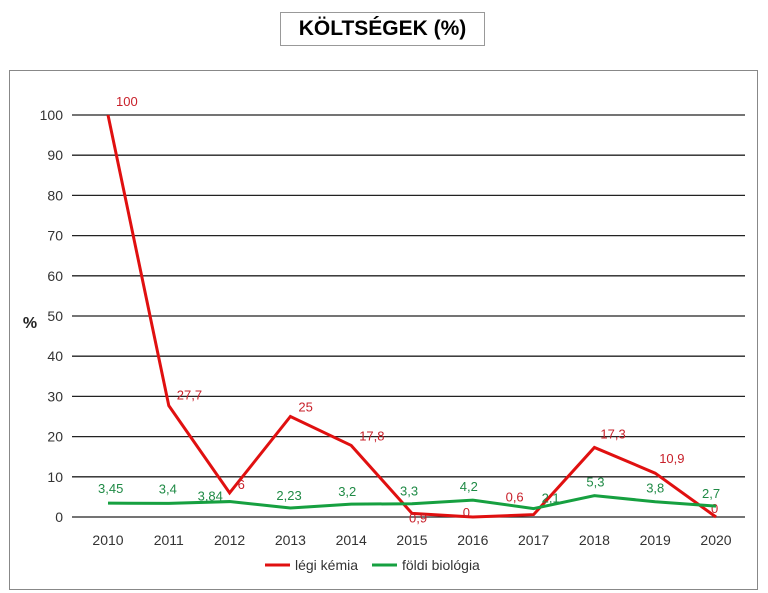 This screenshot has height=593, width=768. What do you see at coordinates (55, 477) in the screenshot?
I see `y-tick-label: 10` at bounding box center [55, 477].